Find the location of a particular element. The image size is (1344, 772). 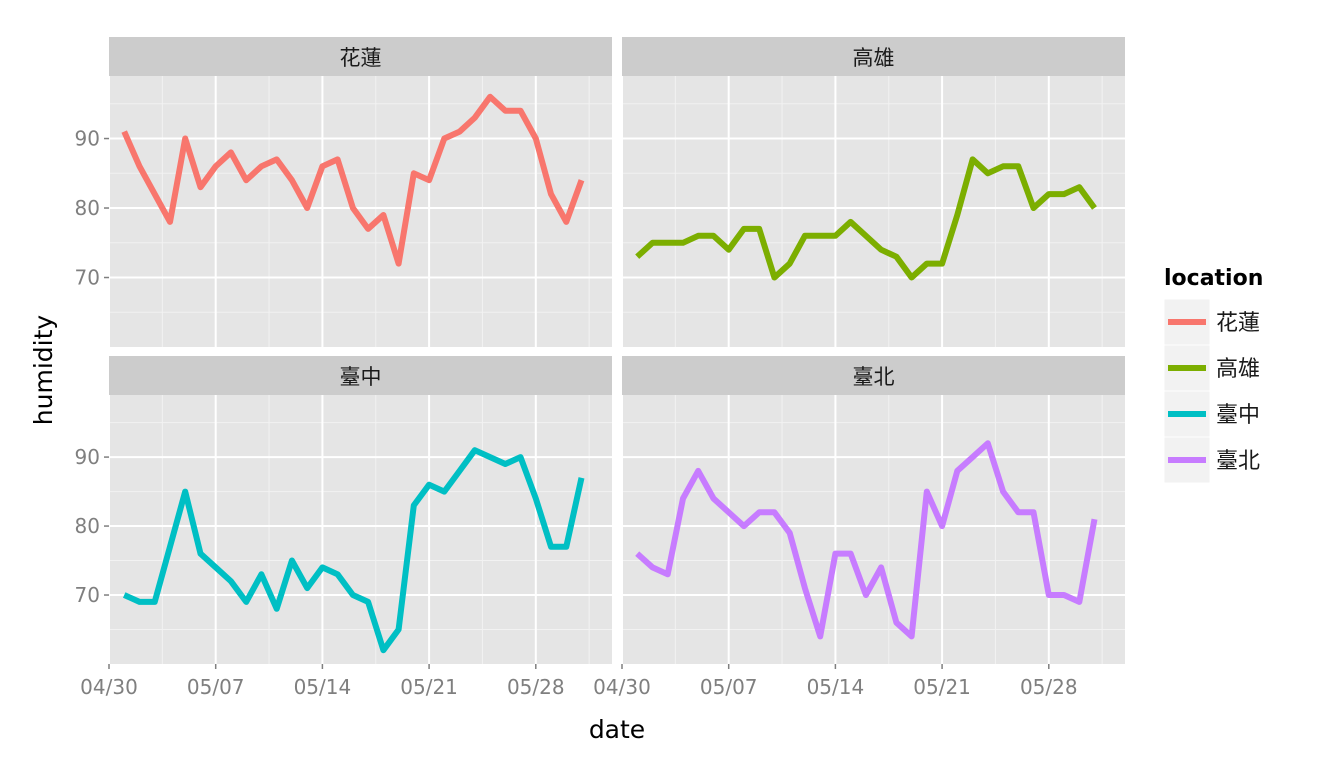

panel-3-x-tick-label: 04/30 is located at coordinates (109, 687).